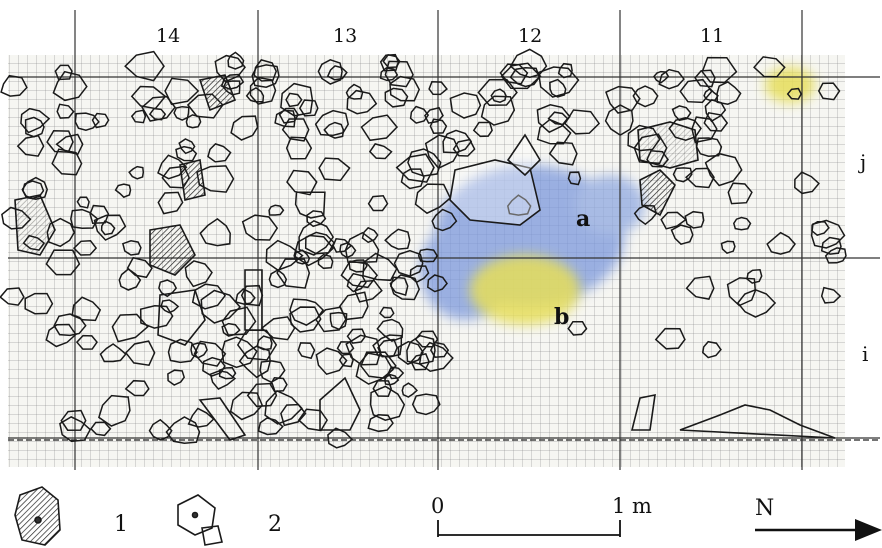 The image size is (882, 548). What do you see at coordinates (200, 520) in the screenshot?
I see `unshaded-stone-icon` at bounding box center [200, 520].